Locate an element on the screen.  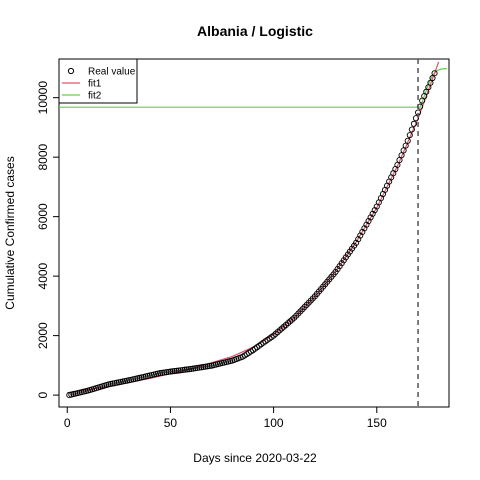
legend-symbol-real-value is located at coordinates (71, 71).